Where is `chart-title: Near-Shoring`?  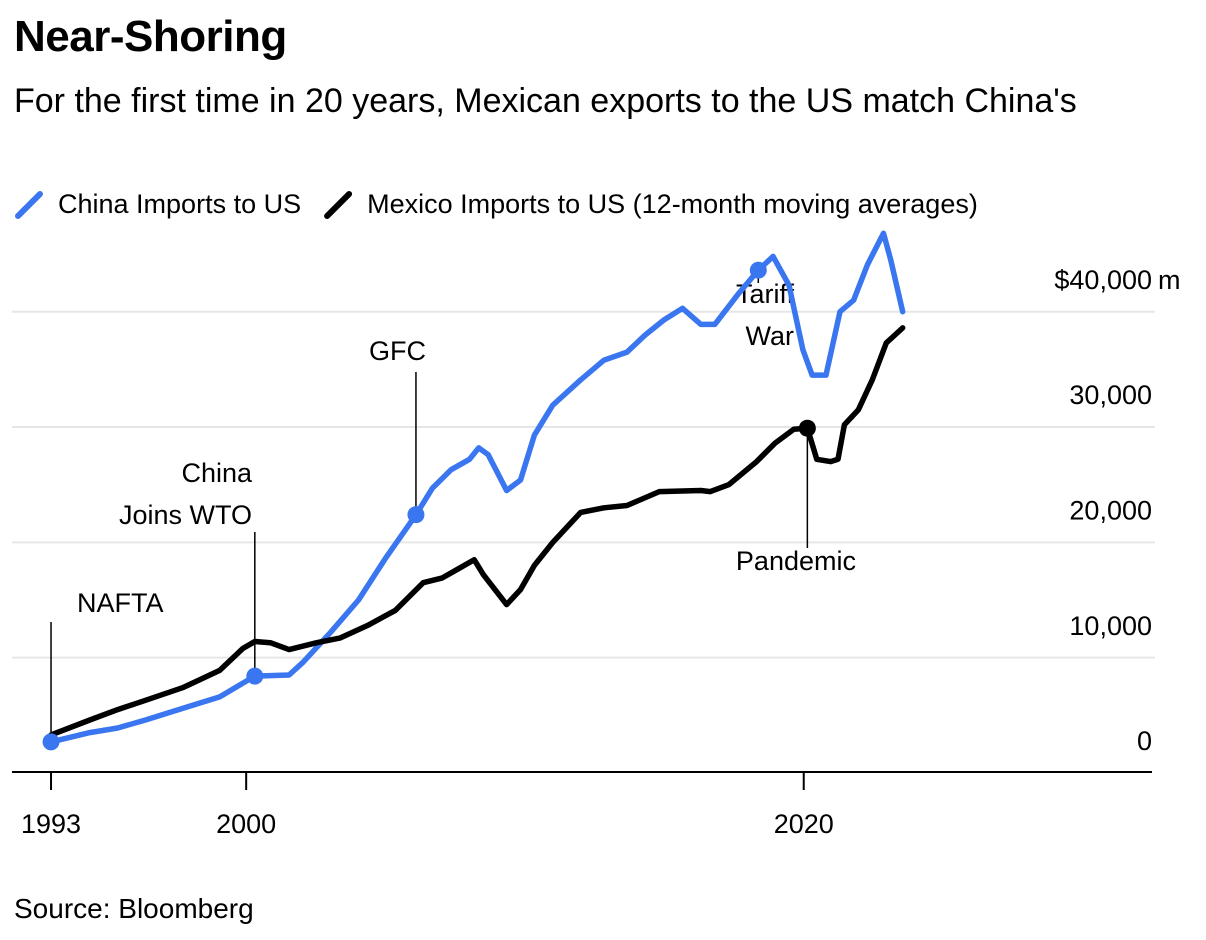 chart-title: Near-Shoring is located at coordinates (150, 36).